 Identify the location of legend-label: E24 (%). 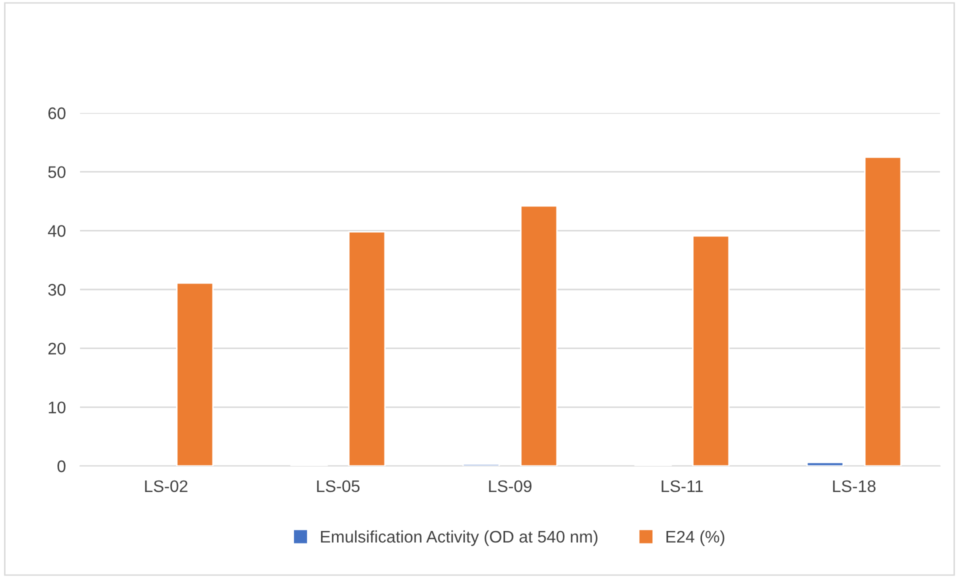
(695, 538).